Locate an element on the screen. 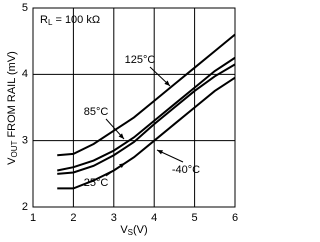 The width and height of the screenshot is (320, 242). annotation-rest: = 100 kΩ is located at coordinates (76, 20).